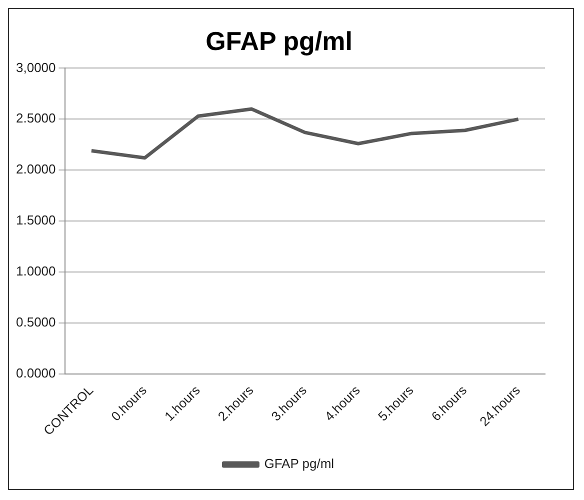 The image size is (584, 500). I want to click on y-tick-label: 0.0000, so click(36, 373).